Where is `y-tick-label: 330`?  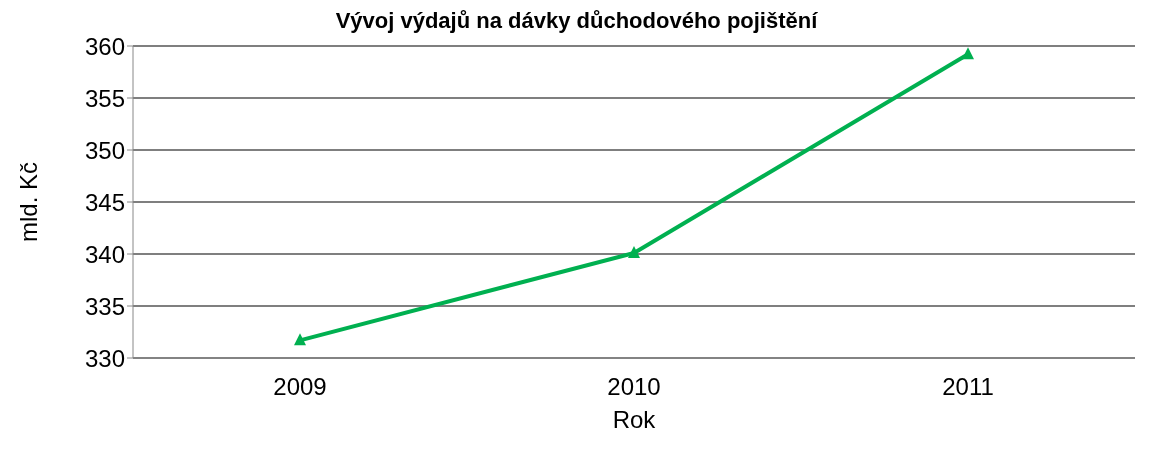
y-tick-label: 330 is located at coordinates (104, 358).